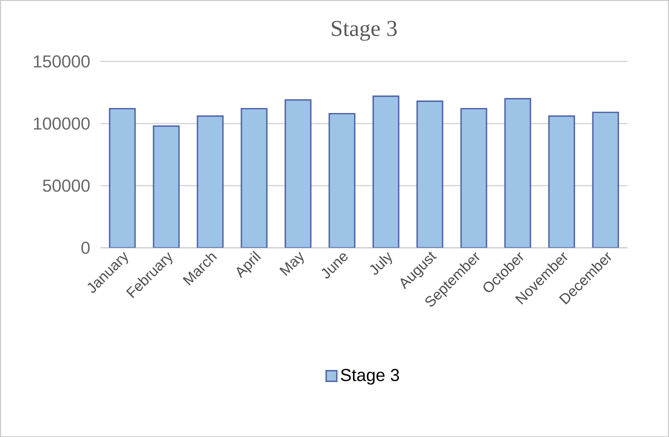 The width and height of the screenshot is (669, 437). I want to click on y-tick-label: 150000, so click(62, 61).